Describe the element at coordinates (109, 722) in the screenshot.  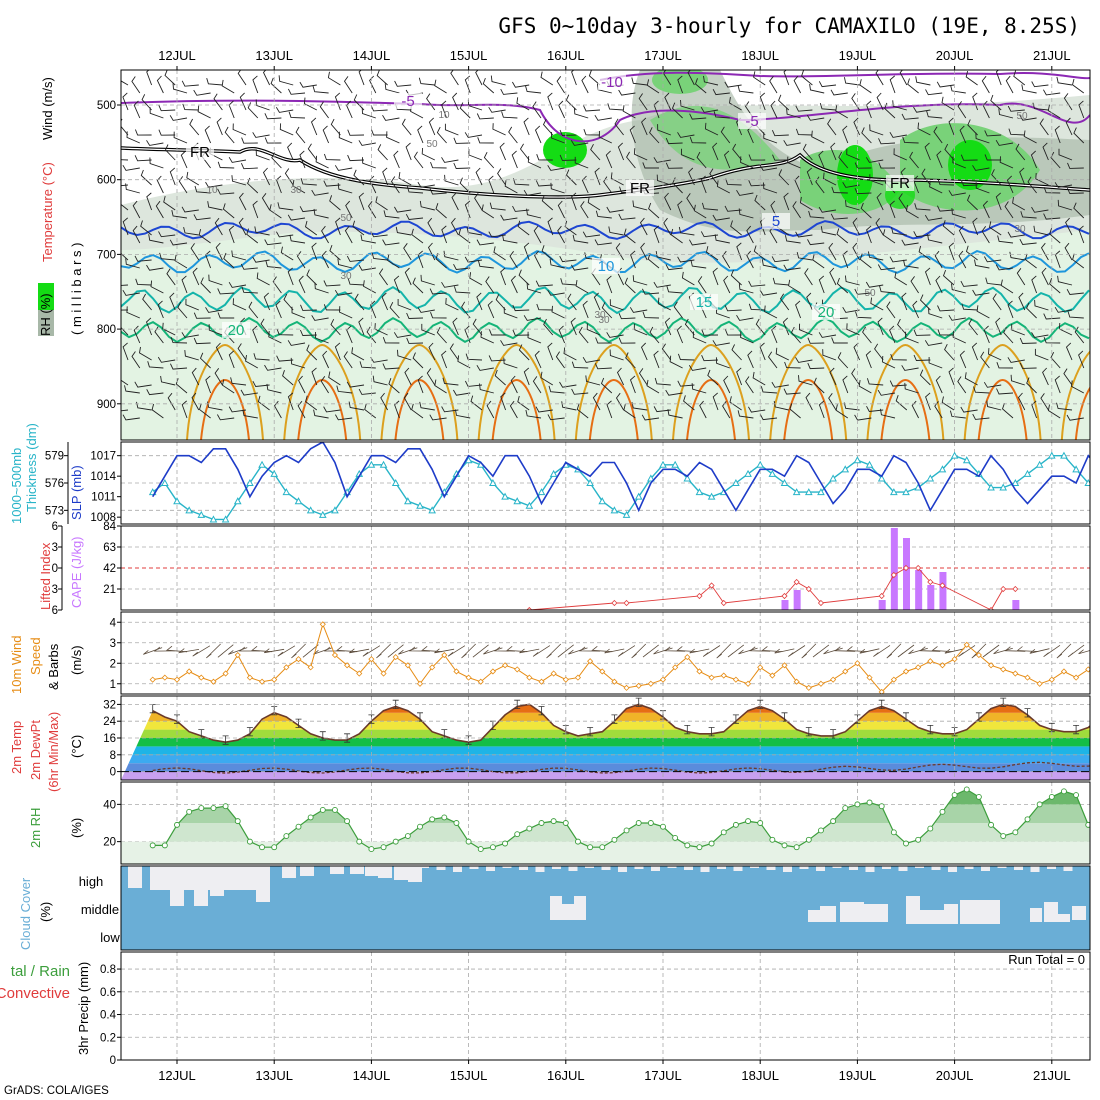
I see `axis-tick-label: 24` at that location.